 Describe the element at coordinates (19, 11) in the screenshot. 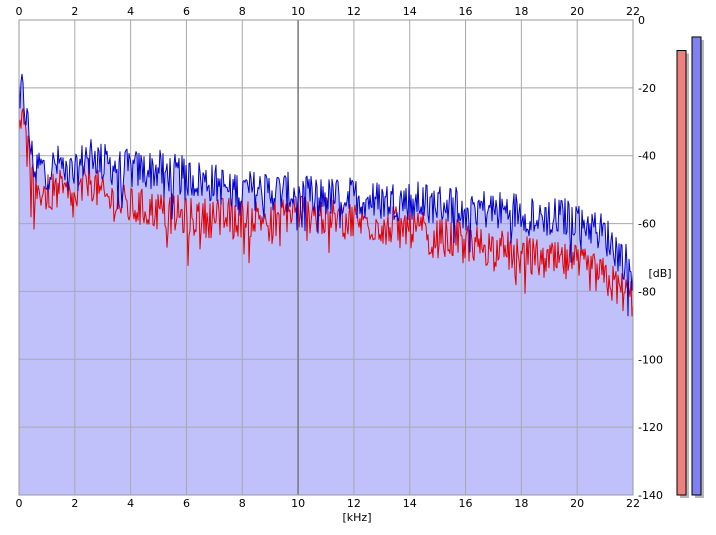

I see `x-tick-label-top: 0` at that location.